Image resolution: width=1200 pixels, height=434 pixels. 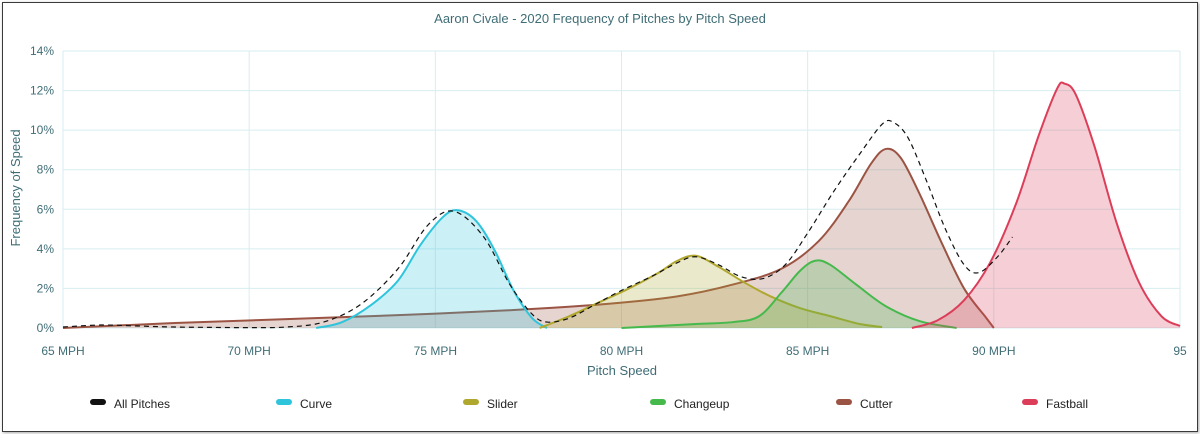 What do you see at coordinates (142, 404) in the screenshot?
I see `legend-label: All Pitches` at bounding box center [142, 404].